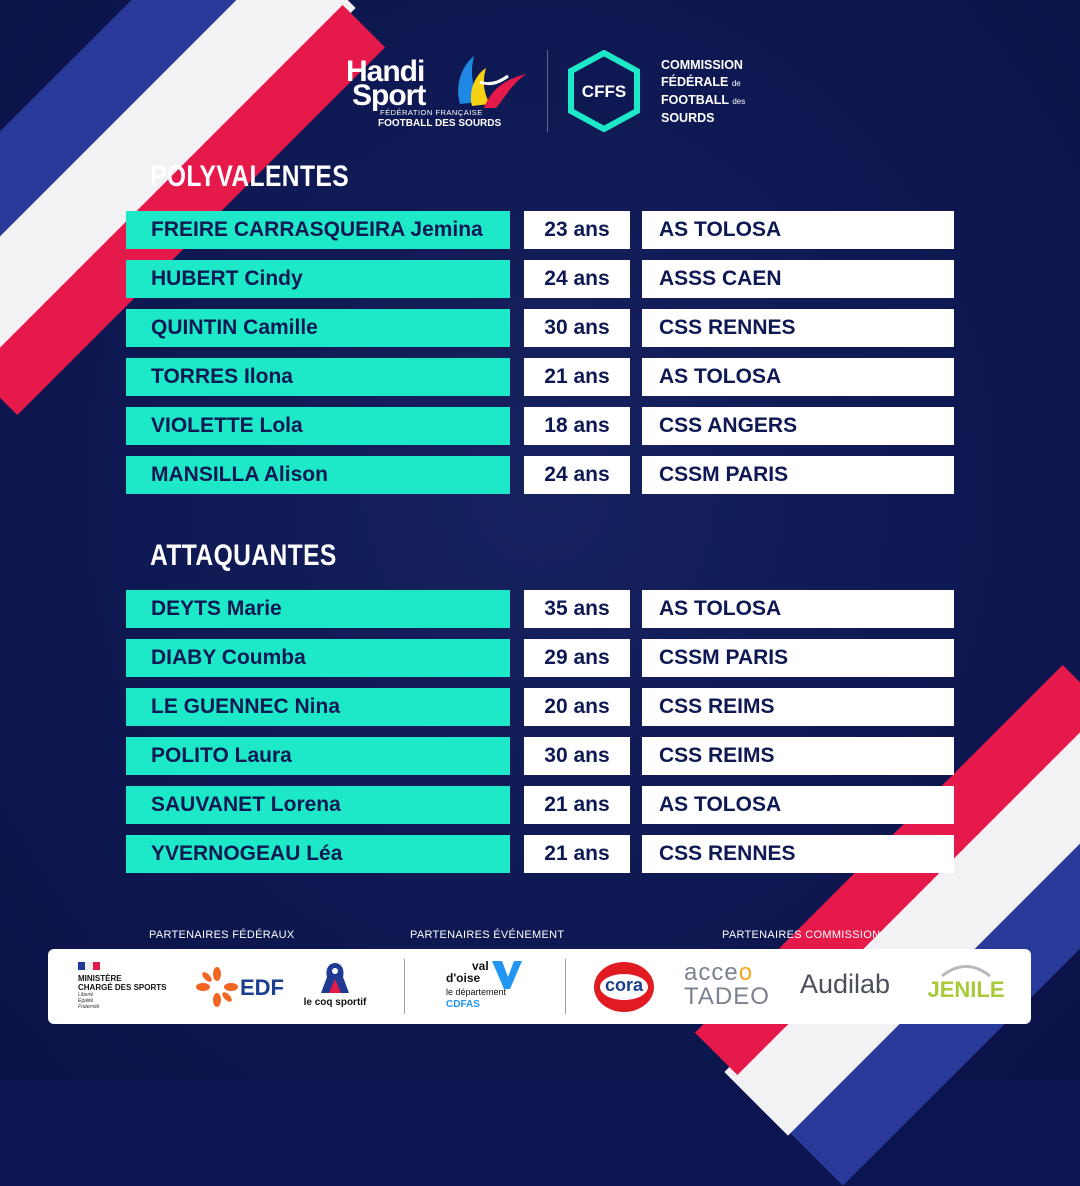 Image resolution: width=1080 pixels, height=1186 pixels. I want to click on valdoise-line4: CDFAS, so click(463, 1004).